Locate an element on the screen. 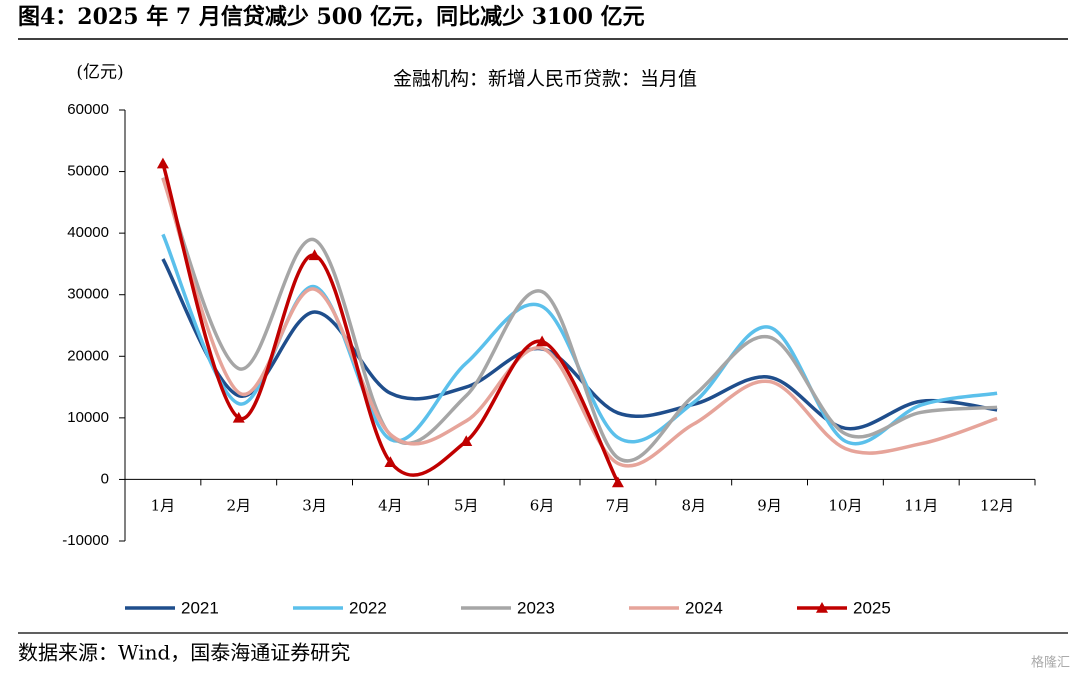 This screenshot has width=1080, height=680. y-tick-label: 40000 is located at coordinates (88, 232).